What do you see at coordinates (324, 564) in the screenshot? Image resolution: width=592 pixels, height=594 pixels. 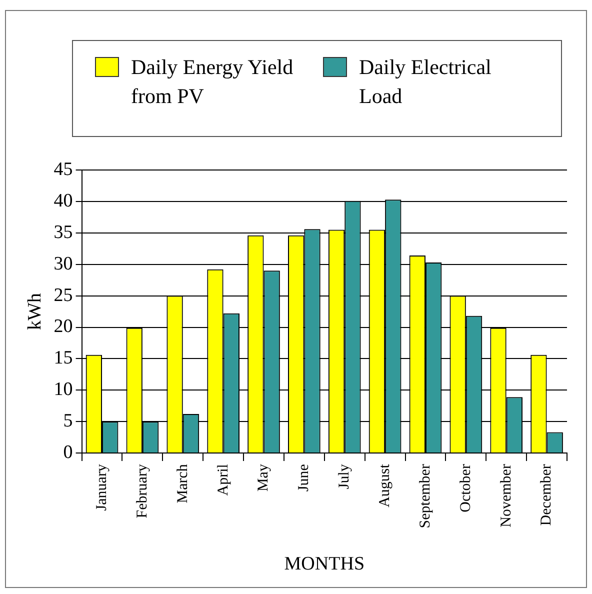 I see `x-axis-title: MONTHS` at bounding box center [324, 564].